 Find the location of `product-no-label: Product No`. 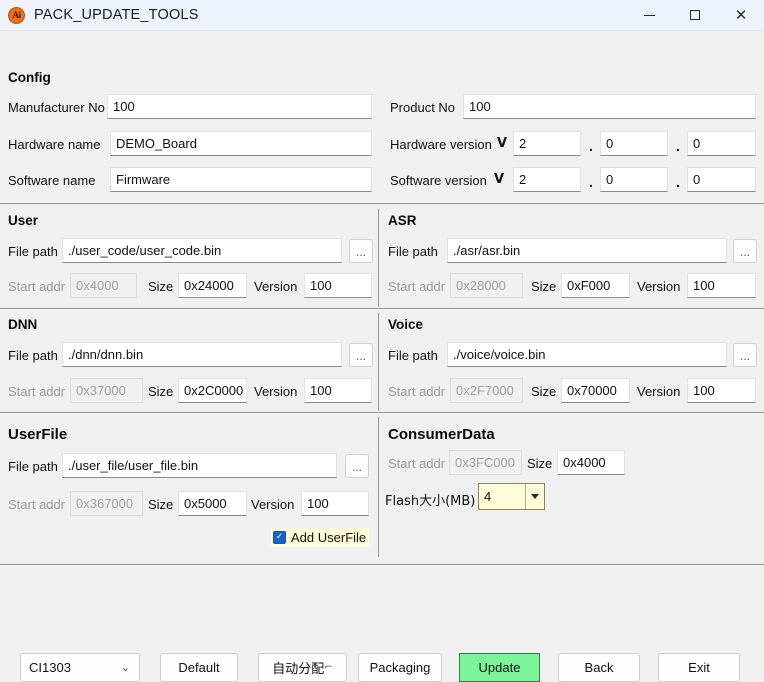

product-no-label: Product No is located at coordinates (423, 107).